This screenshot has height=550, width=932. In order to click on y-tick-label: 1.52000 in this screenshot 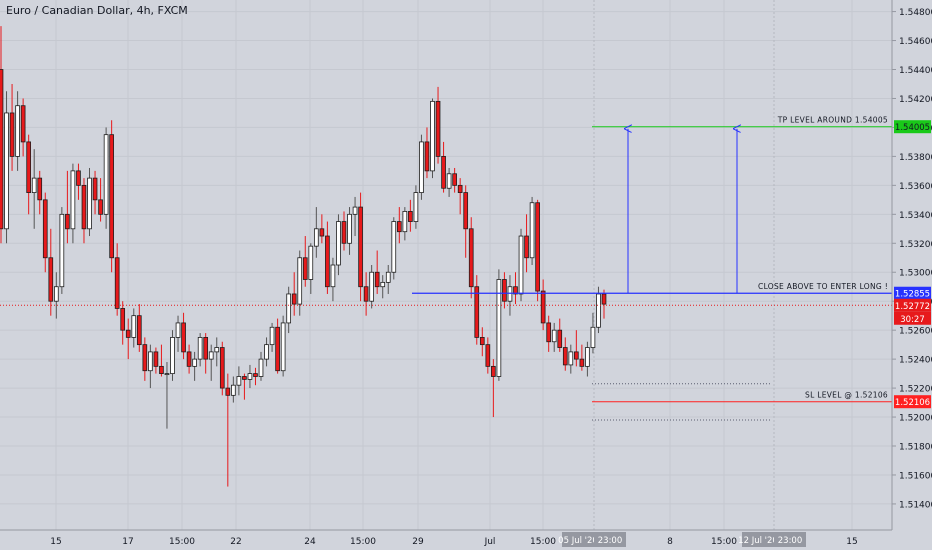, I will do `click(915, 419)`.